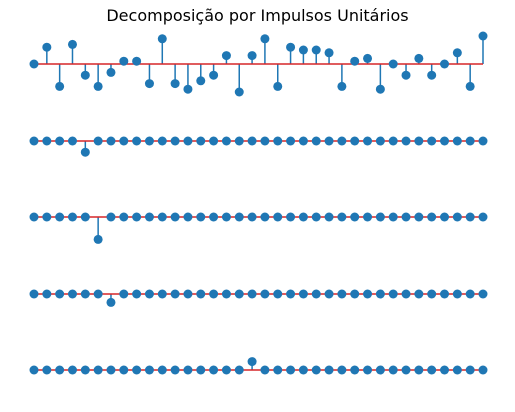 Image resolution: width=515 pixels, height=412 pixels. What do you see at coordinates (257, 15) in the screenshot?
I see `chart-title: Decomposição por Impulsos Unitários` at bounding box center [257, 15].